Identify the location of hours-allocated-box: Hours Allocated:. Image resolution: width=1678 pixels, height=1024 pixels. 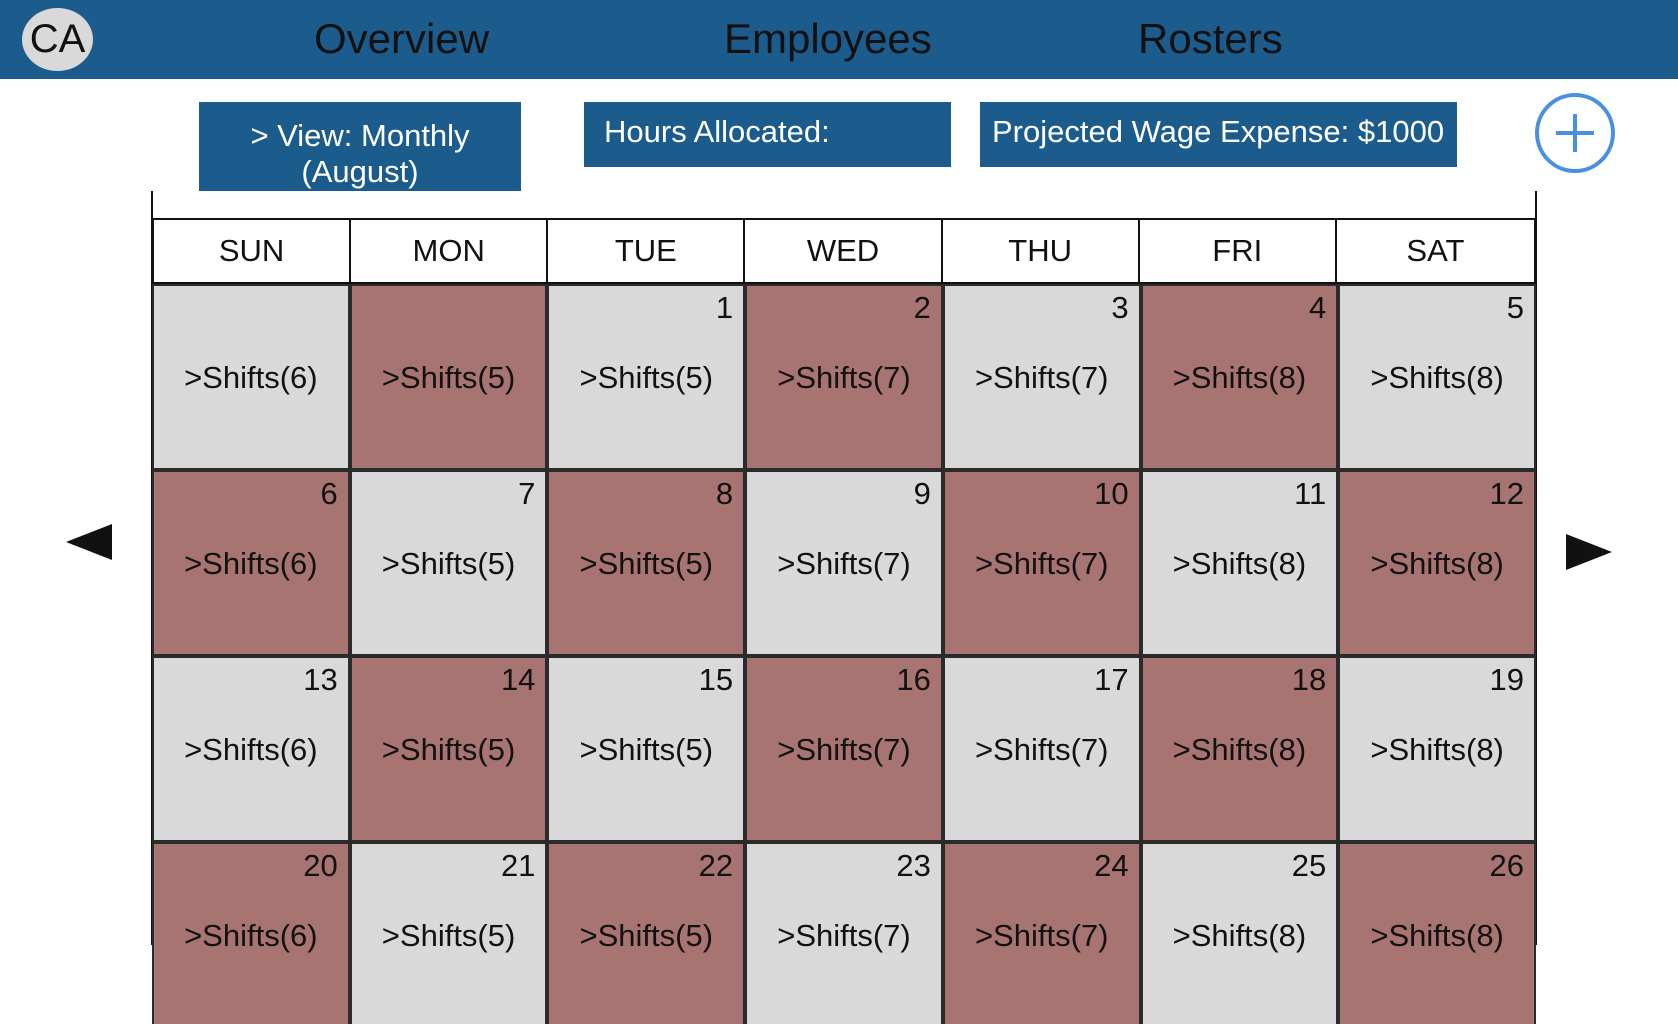
(767, 134).